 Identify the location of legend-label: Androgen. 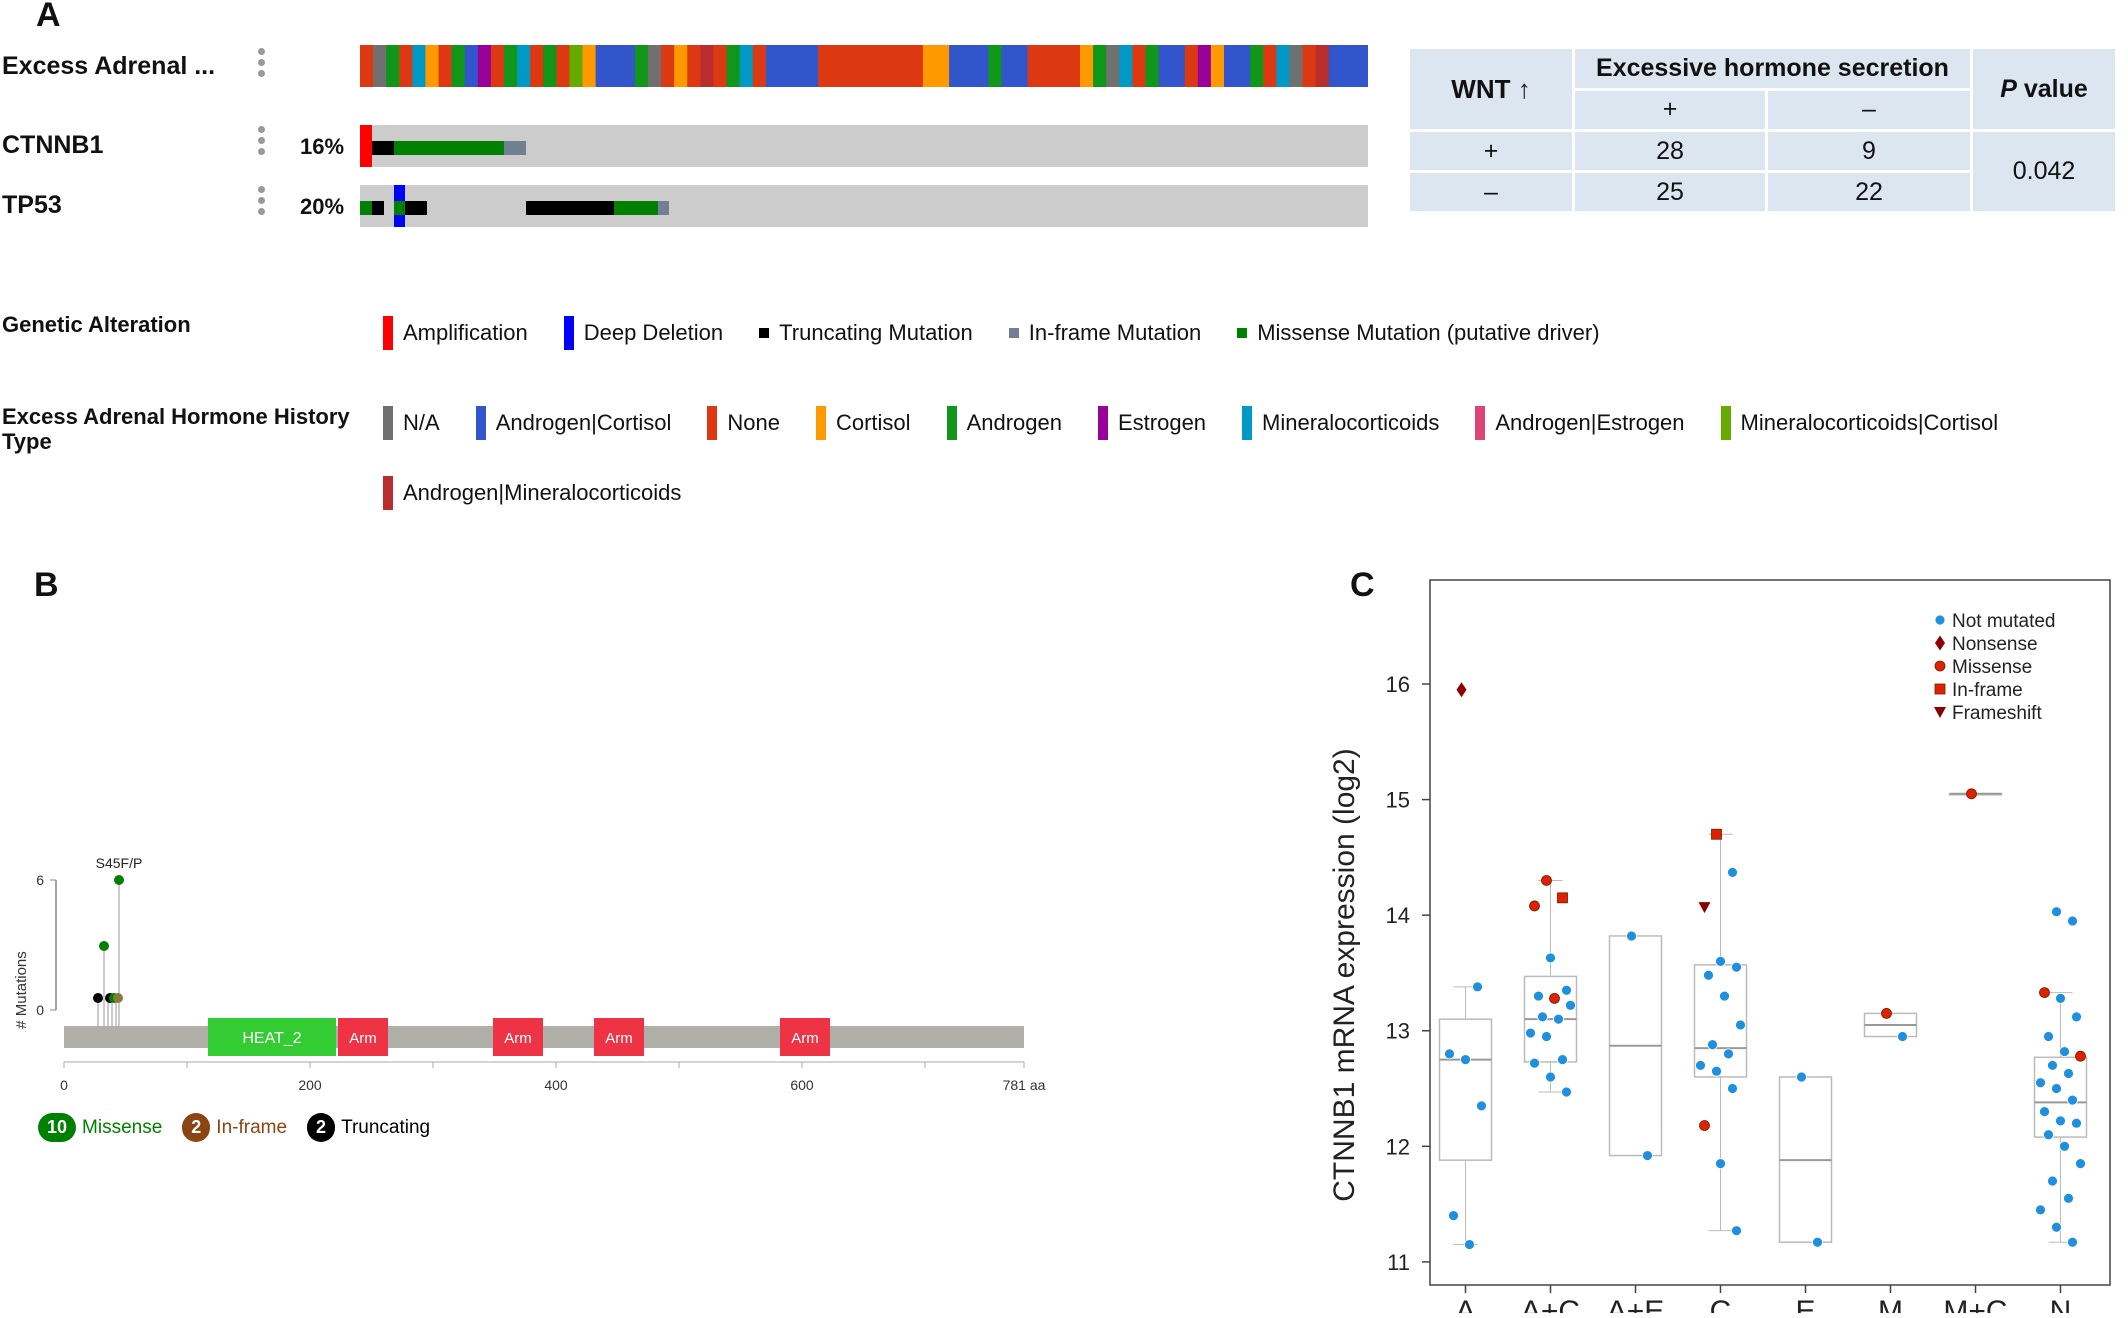
(1014, 422).